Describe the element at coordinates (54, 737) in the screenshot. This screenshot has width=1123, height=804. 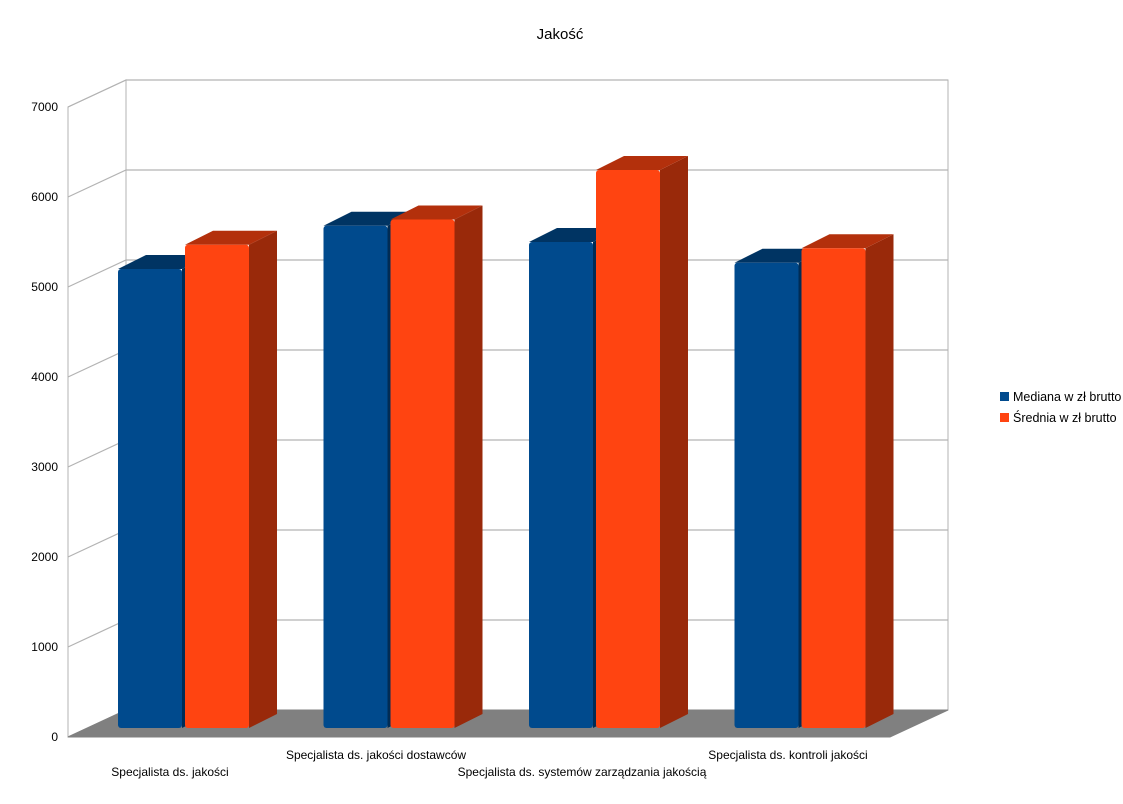
I see `y-tick-label: 0` at that location.